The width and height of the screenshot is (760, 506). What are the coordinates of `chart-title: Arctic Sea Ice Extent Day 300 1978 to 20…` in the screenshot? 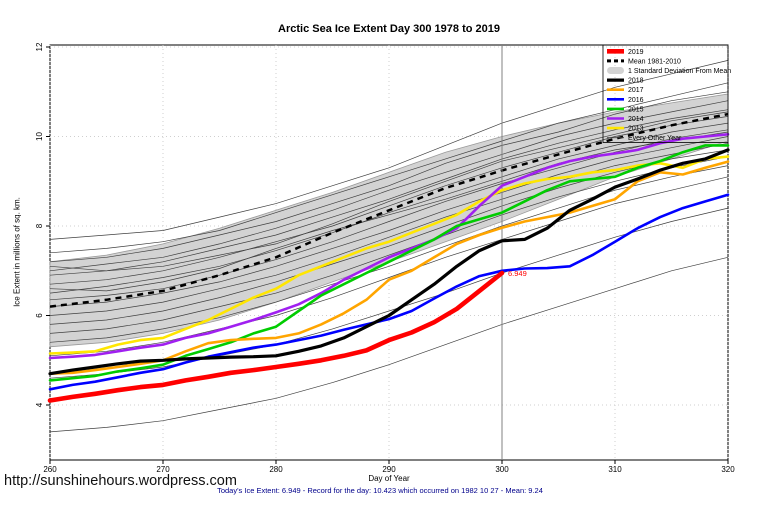 It's located at (389, 29).